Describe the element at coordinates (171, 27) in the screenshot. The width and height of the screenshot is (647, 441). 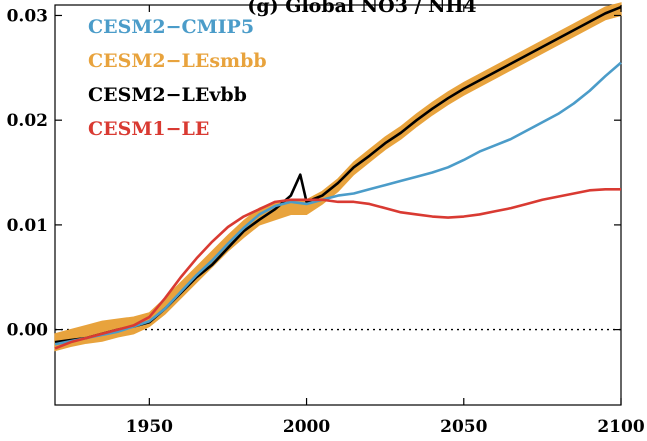
I see `legend-entry: CESM2−CMIP5` at that location.